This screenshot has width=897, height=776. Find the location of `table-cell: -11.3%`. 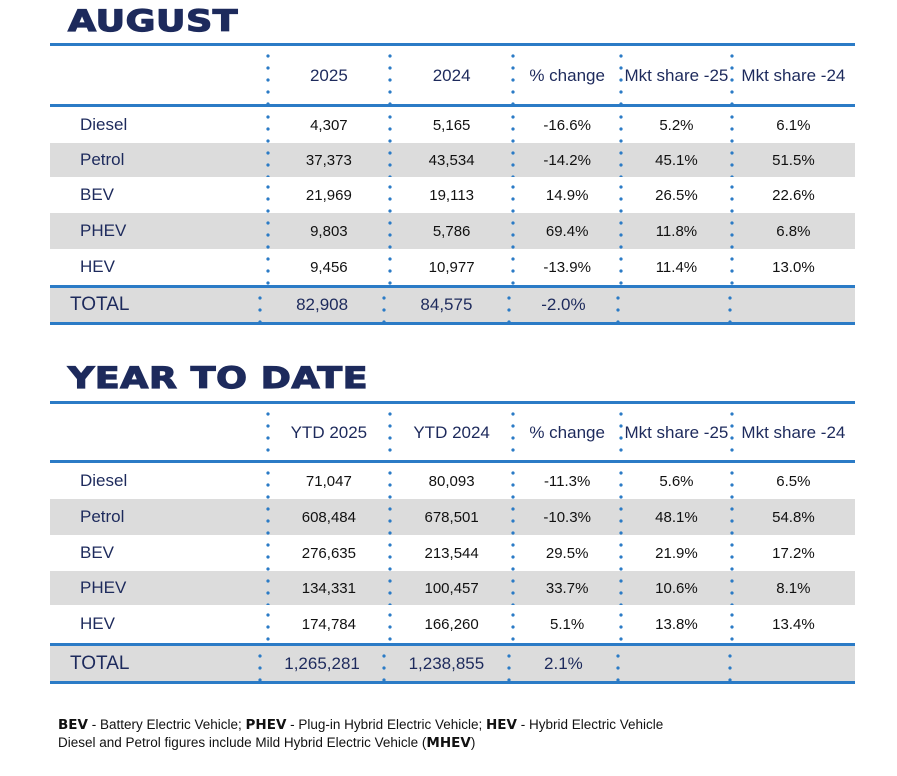

table-cell: -11.3% is located at coordinates (566, 481).